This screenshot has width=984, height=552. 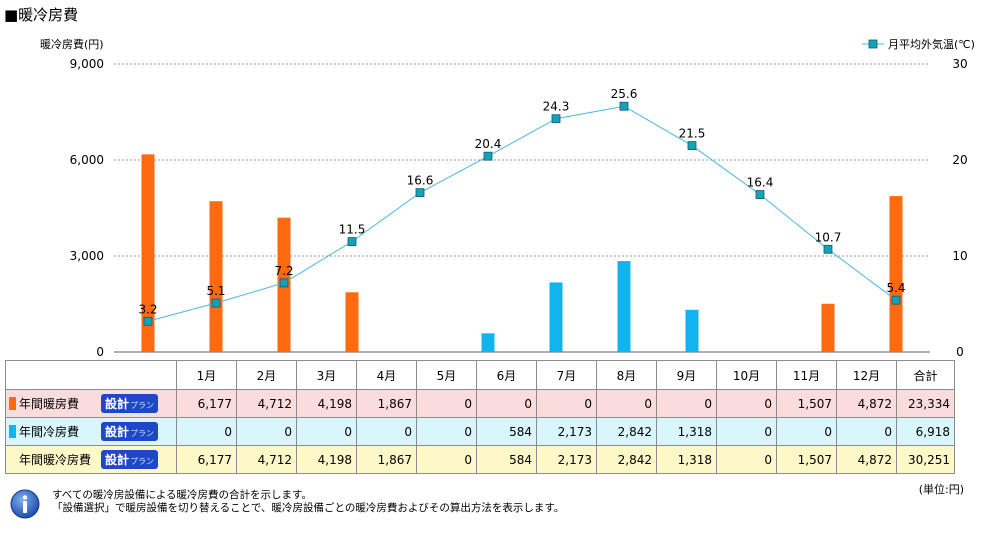 What do you see at coordinates (866, 459) in the screenshot?
I see `table-cell: 4,872` at bounding box center [866, 459].